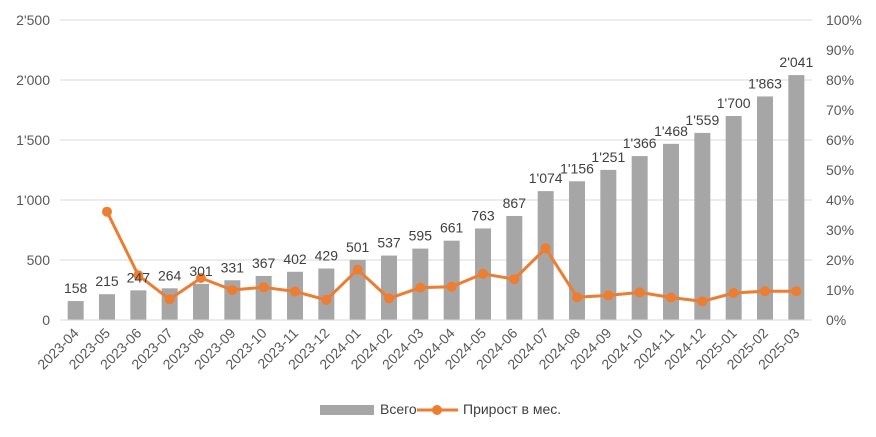  I want to click on legend: Всего Прирост в мес., so click(440, 409).